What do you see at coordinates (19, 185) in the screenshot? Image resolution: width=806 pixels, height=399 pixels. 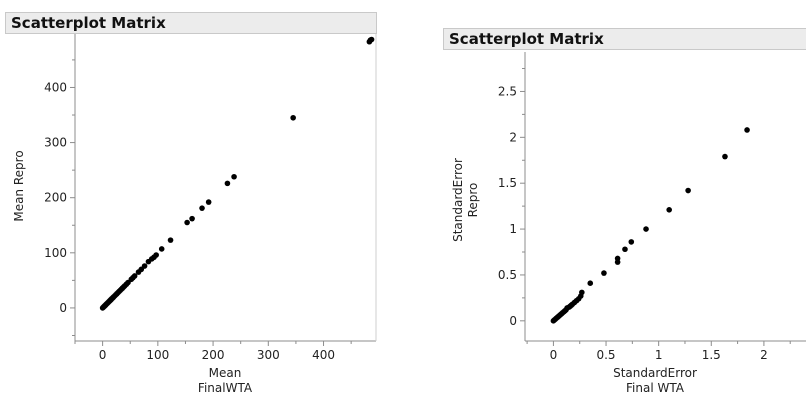 I see `left-y-axis-title: Mean Repro` at bounding box center [19, 185].